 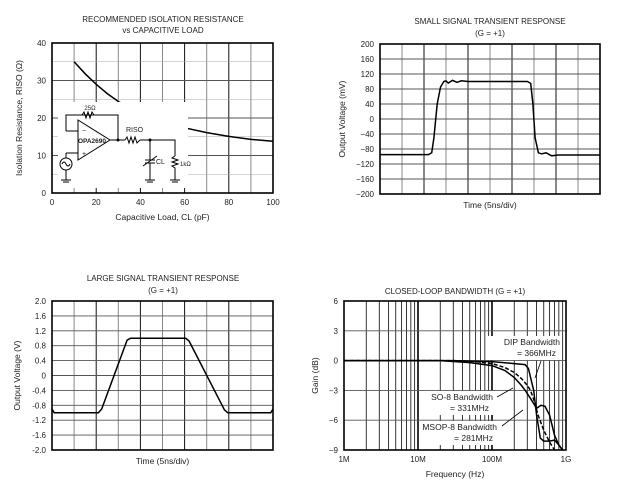 What do you see at coordinates (84, 131) in the screenshot?
I see `inset-sign-minus: −` at bounding box center [84, 131].